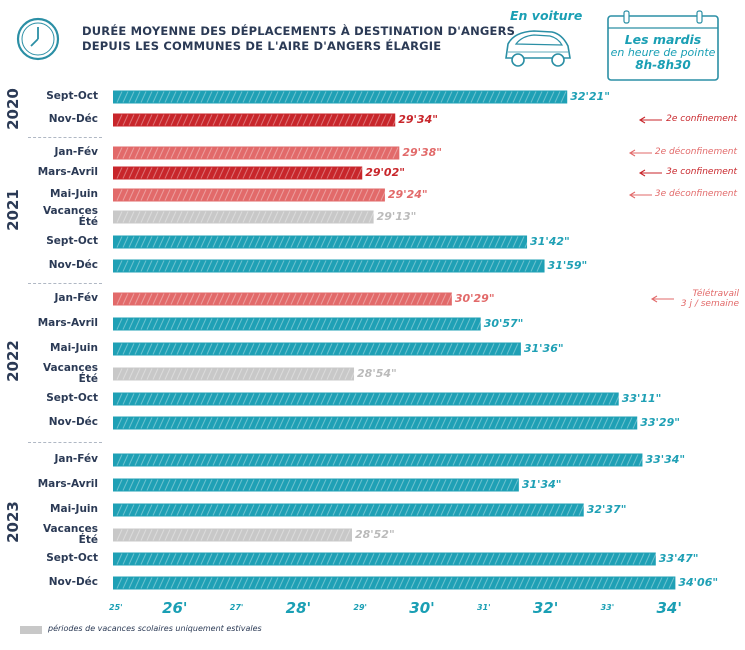 This screenshot has height=650, width=745. I want to click on category-label: Nov-Déc, so click(73, 582).